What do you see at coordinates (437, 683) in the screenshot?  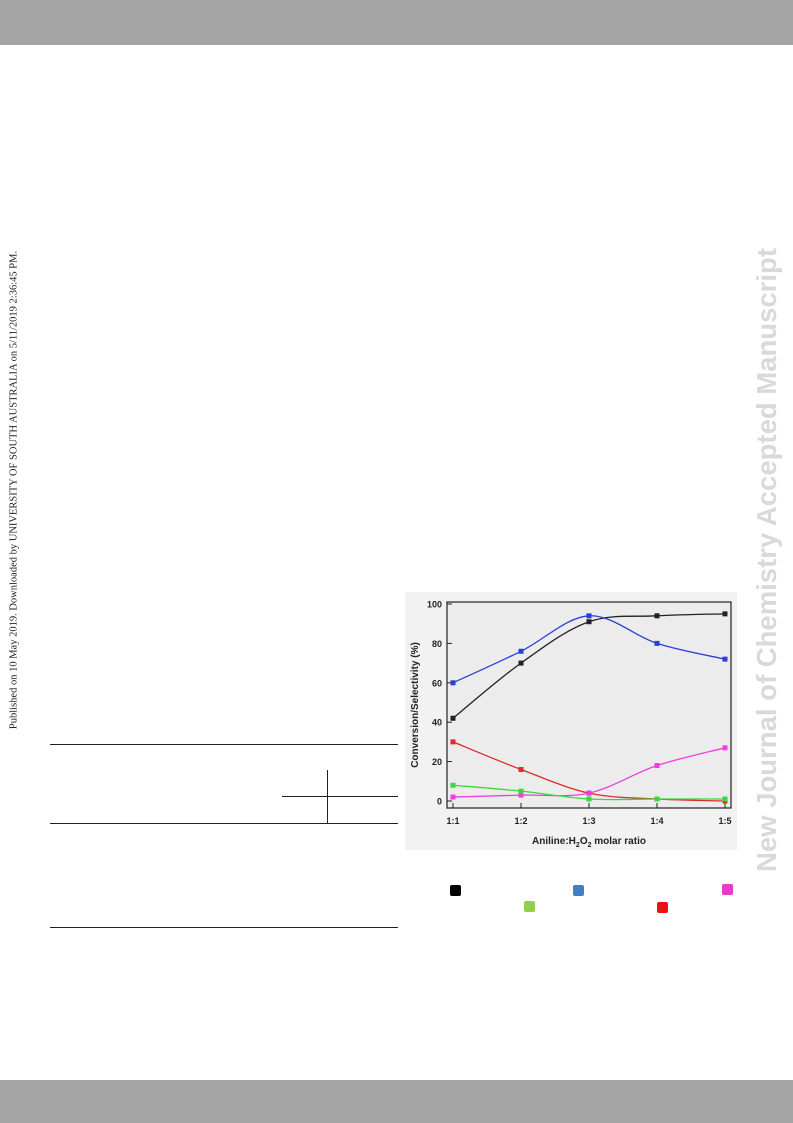 I see `y-tick-label: 60` at bounding box center [437, 683].